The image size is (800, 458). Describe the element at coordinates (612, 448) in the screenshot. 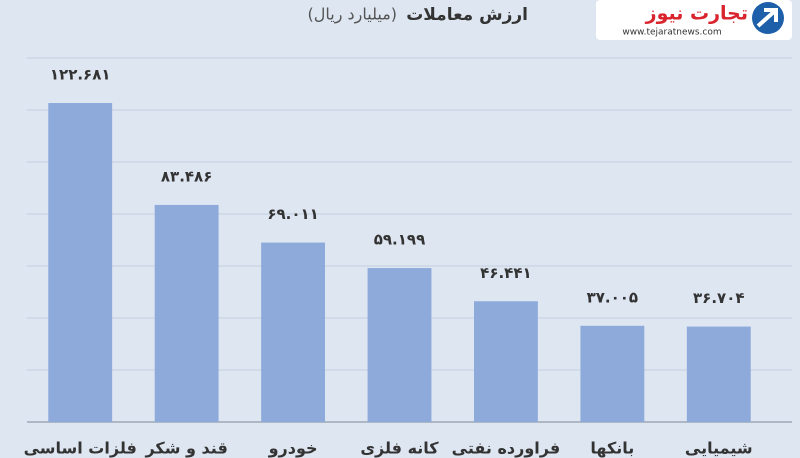

I see `x-tick-label: بانکها` at that location.